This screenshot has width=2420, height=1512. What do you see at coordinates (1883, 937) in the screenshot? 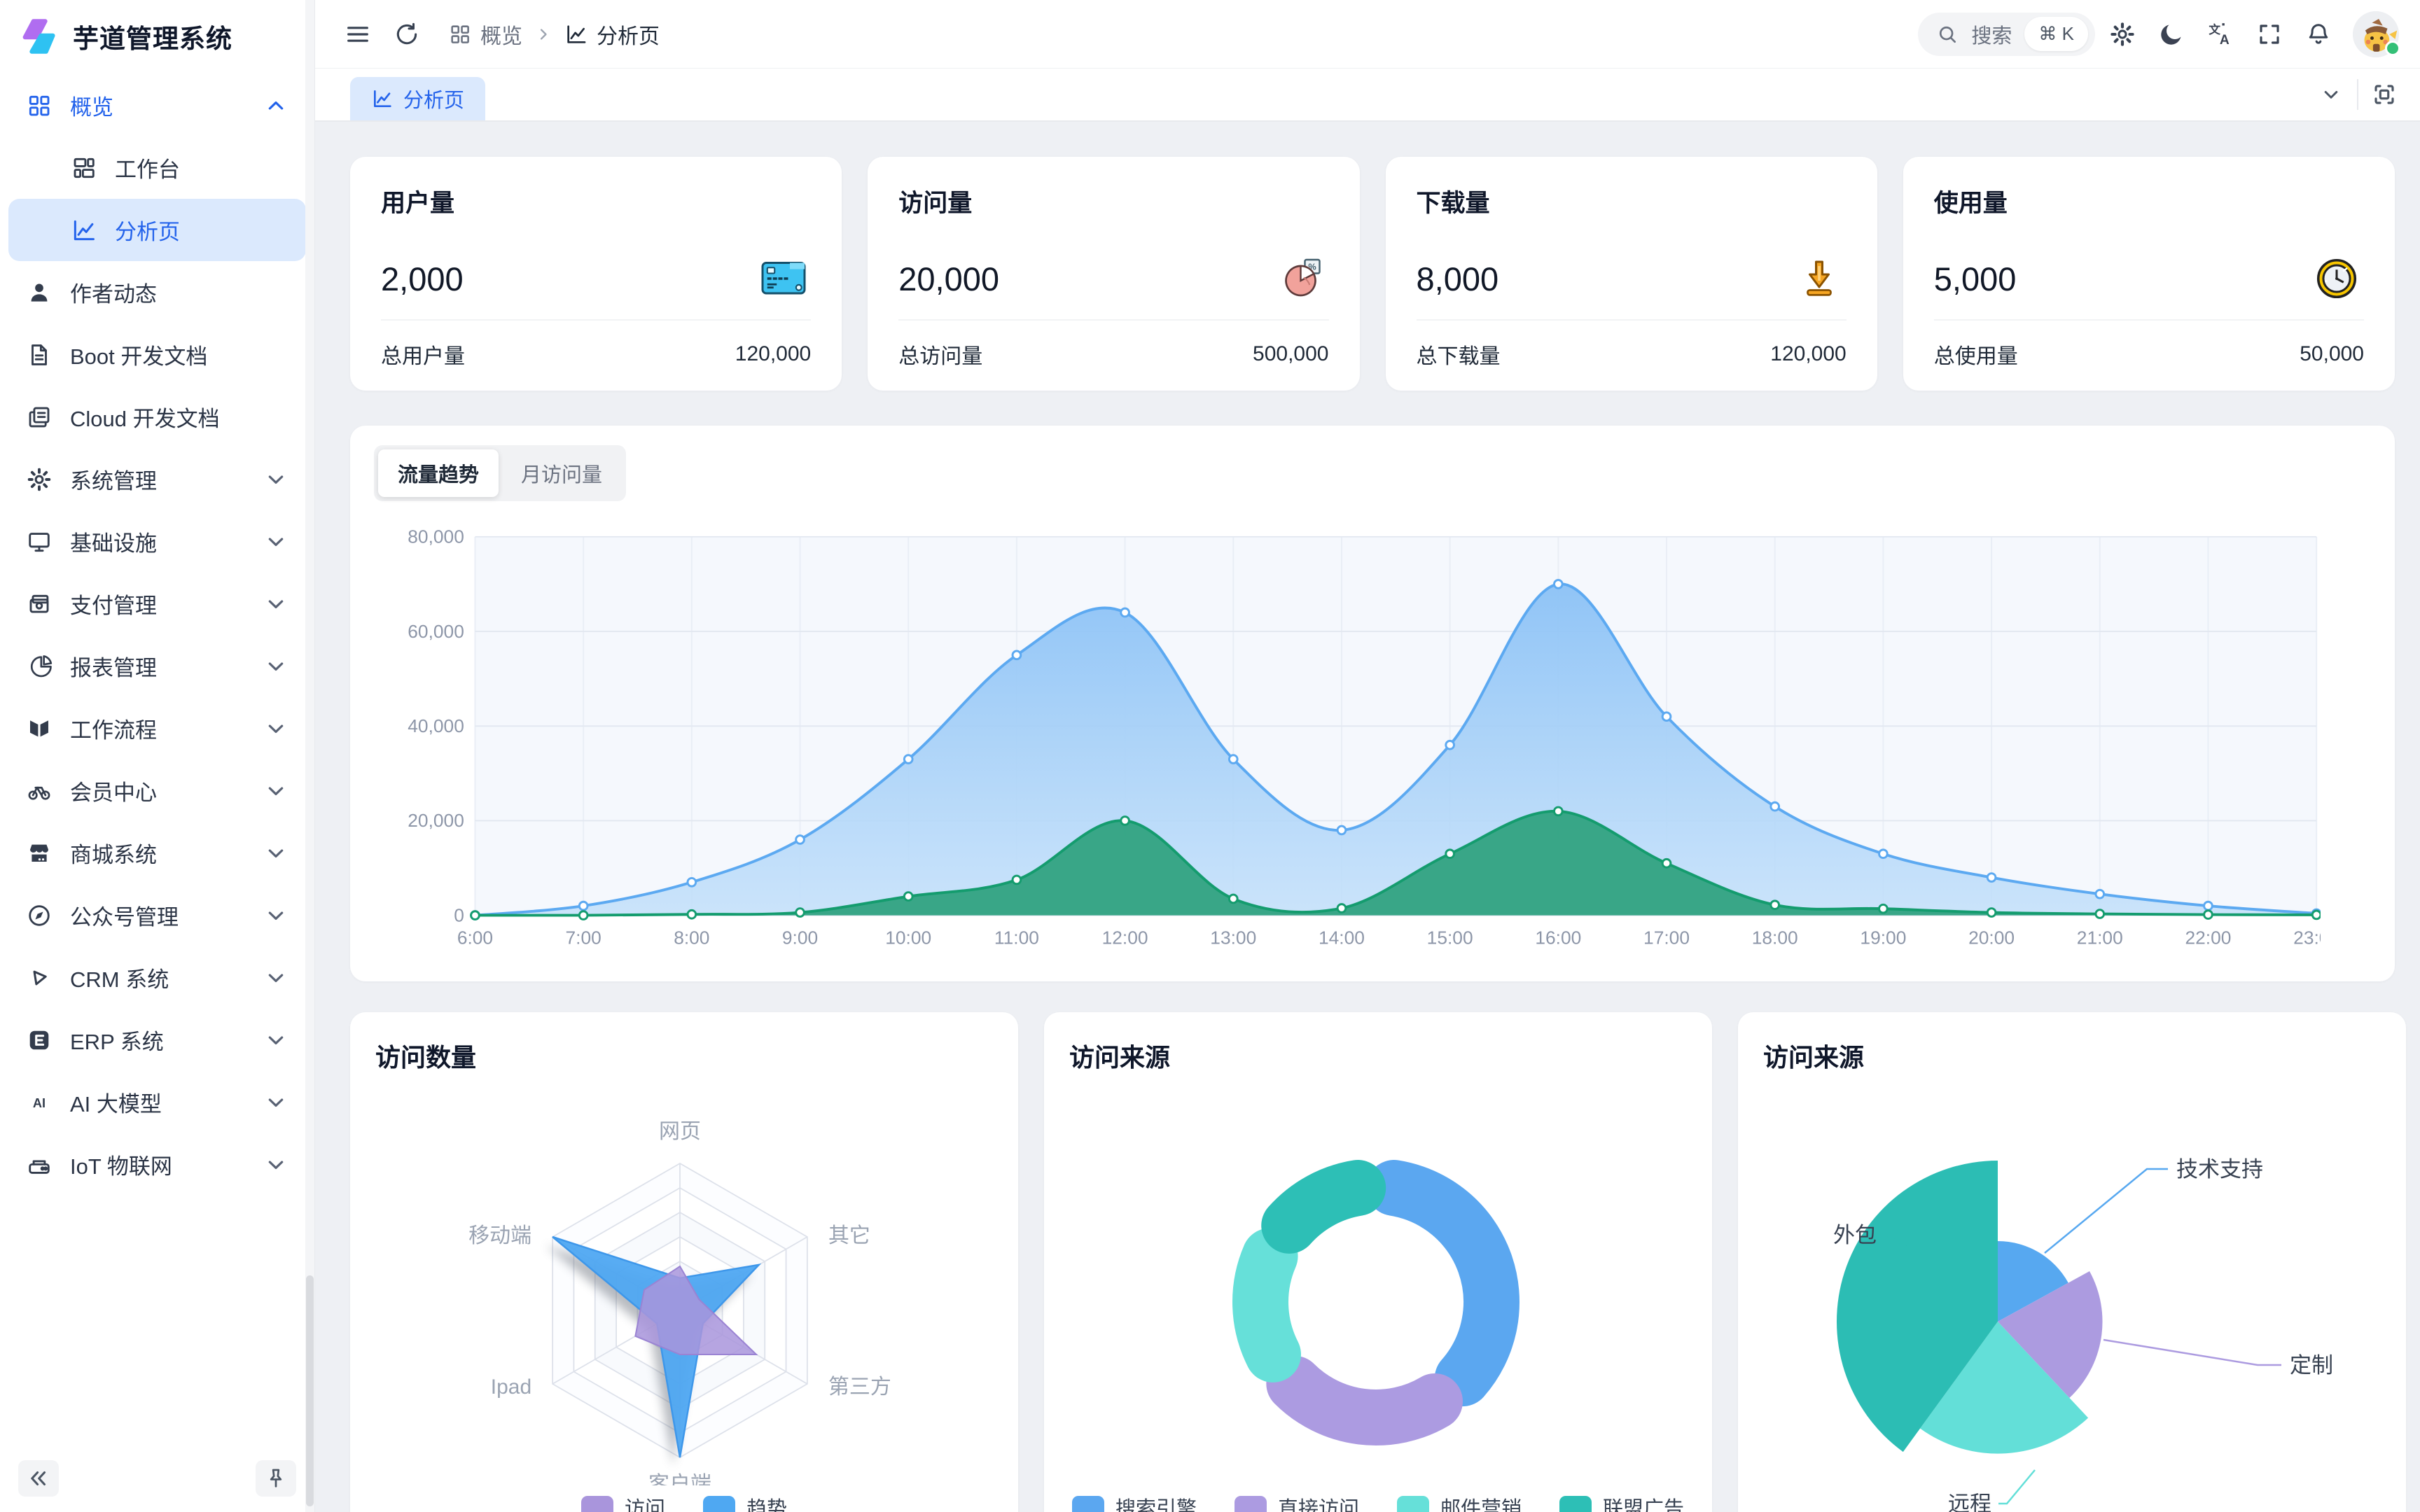
I see `svg-text: 19:00` at bounding box center [1883, 937].